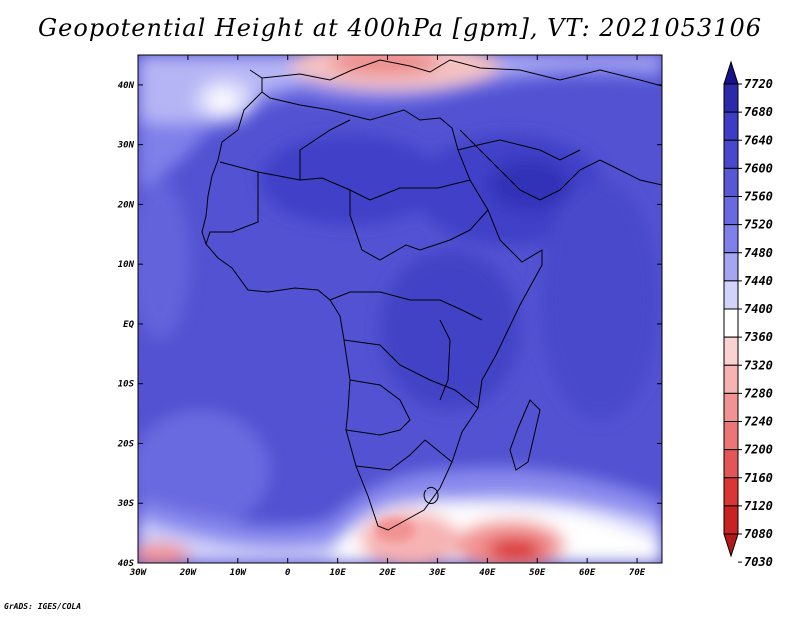 The width and height of the screenshot is (800, 618). What do you see at coordinates (128, 325) in the screenshot?
I see `lat-label: EQ` at bounding box center [128, 325].